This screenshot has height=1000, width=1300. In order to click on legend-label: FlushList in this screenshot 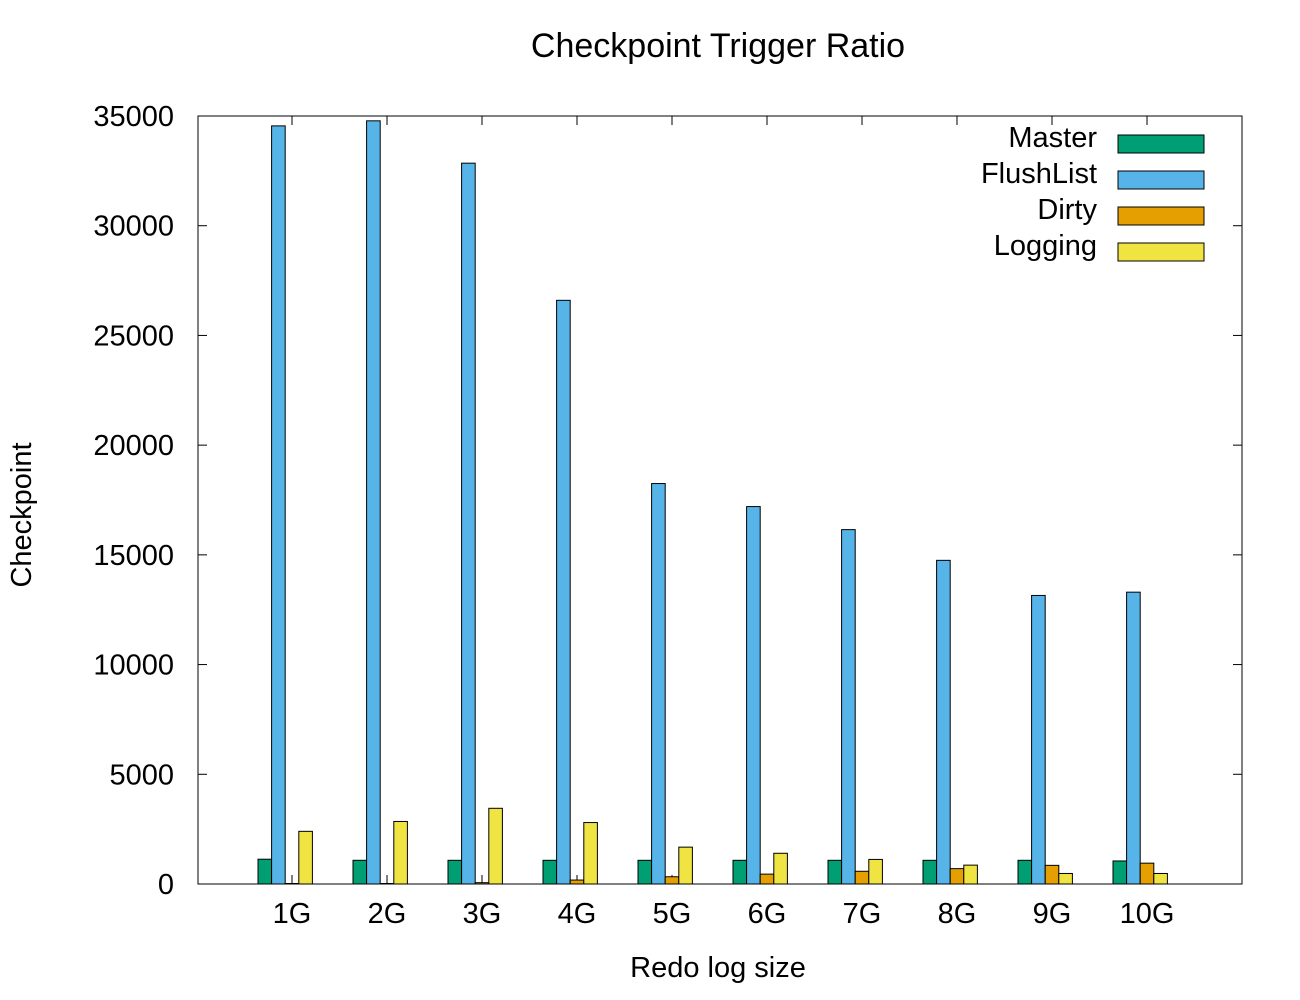, I will do `click(1039, 174)`.